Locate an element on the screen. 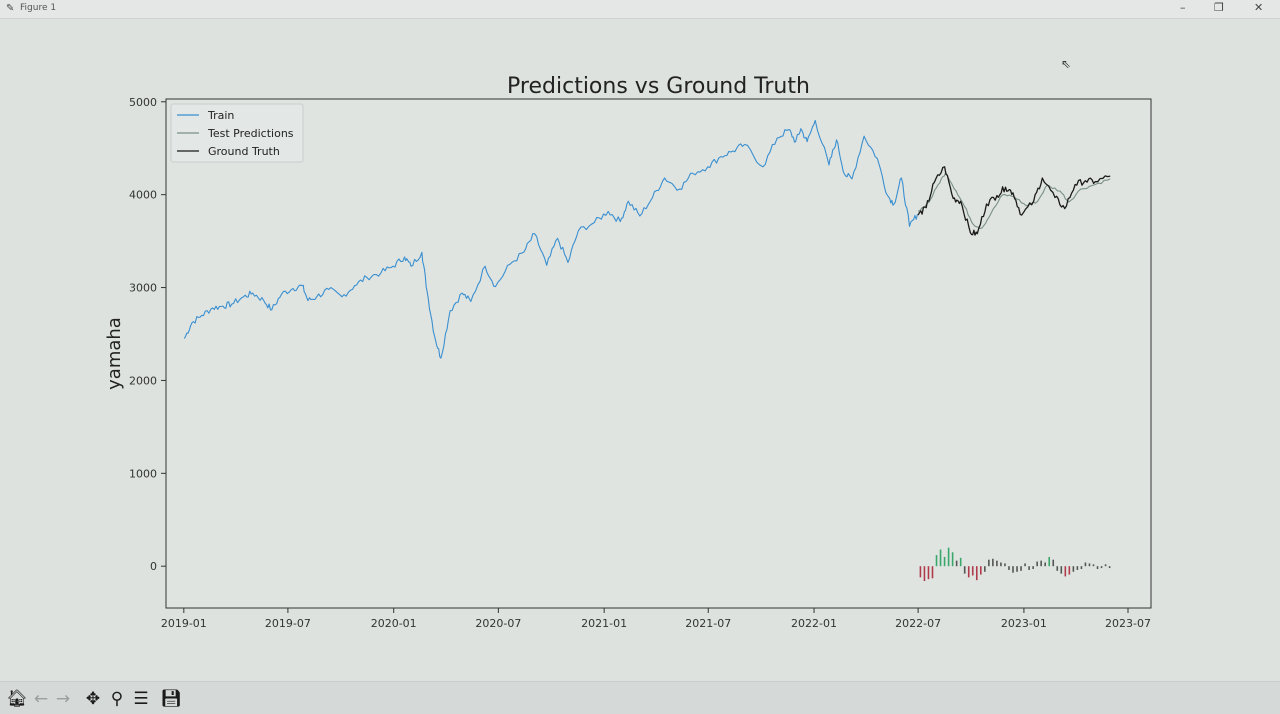 The width and height of the screenshot is (1280, 714). navigation-toolbar: 🏠︎ ← → ✥ ⚲ ☰ 💾︎ is located at coordinates (640, 697).